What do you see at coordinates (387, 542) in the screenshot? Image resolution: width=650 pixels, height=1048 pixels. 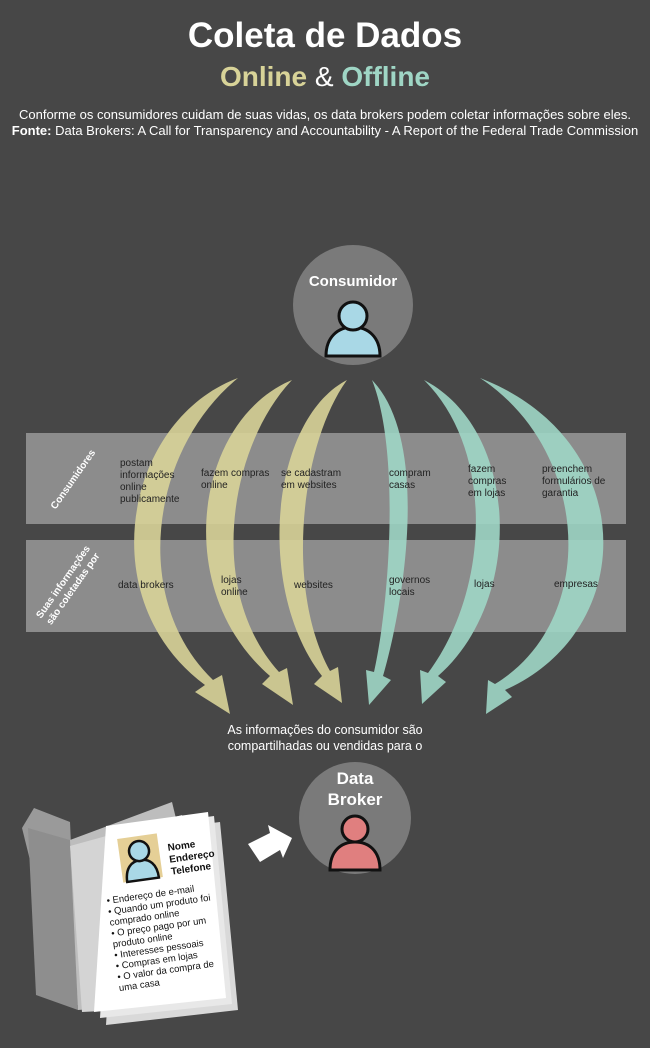 I see `arrow-homes` at bounding box center [387, 542].